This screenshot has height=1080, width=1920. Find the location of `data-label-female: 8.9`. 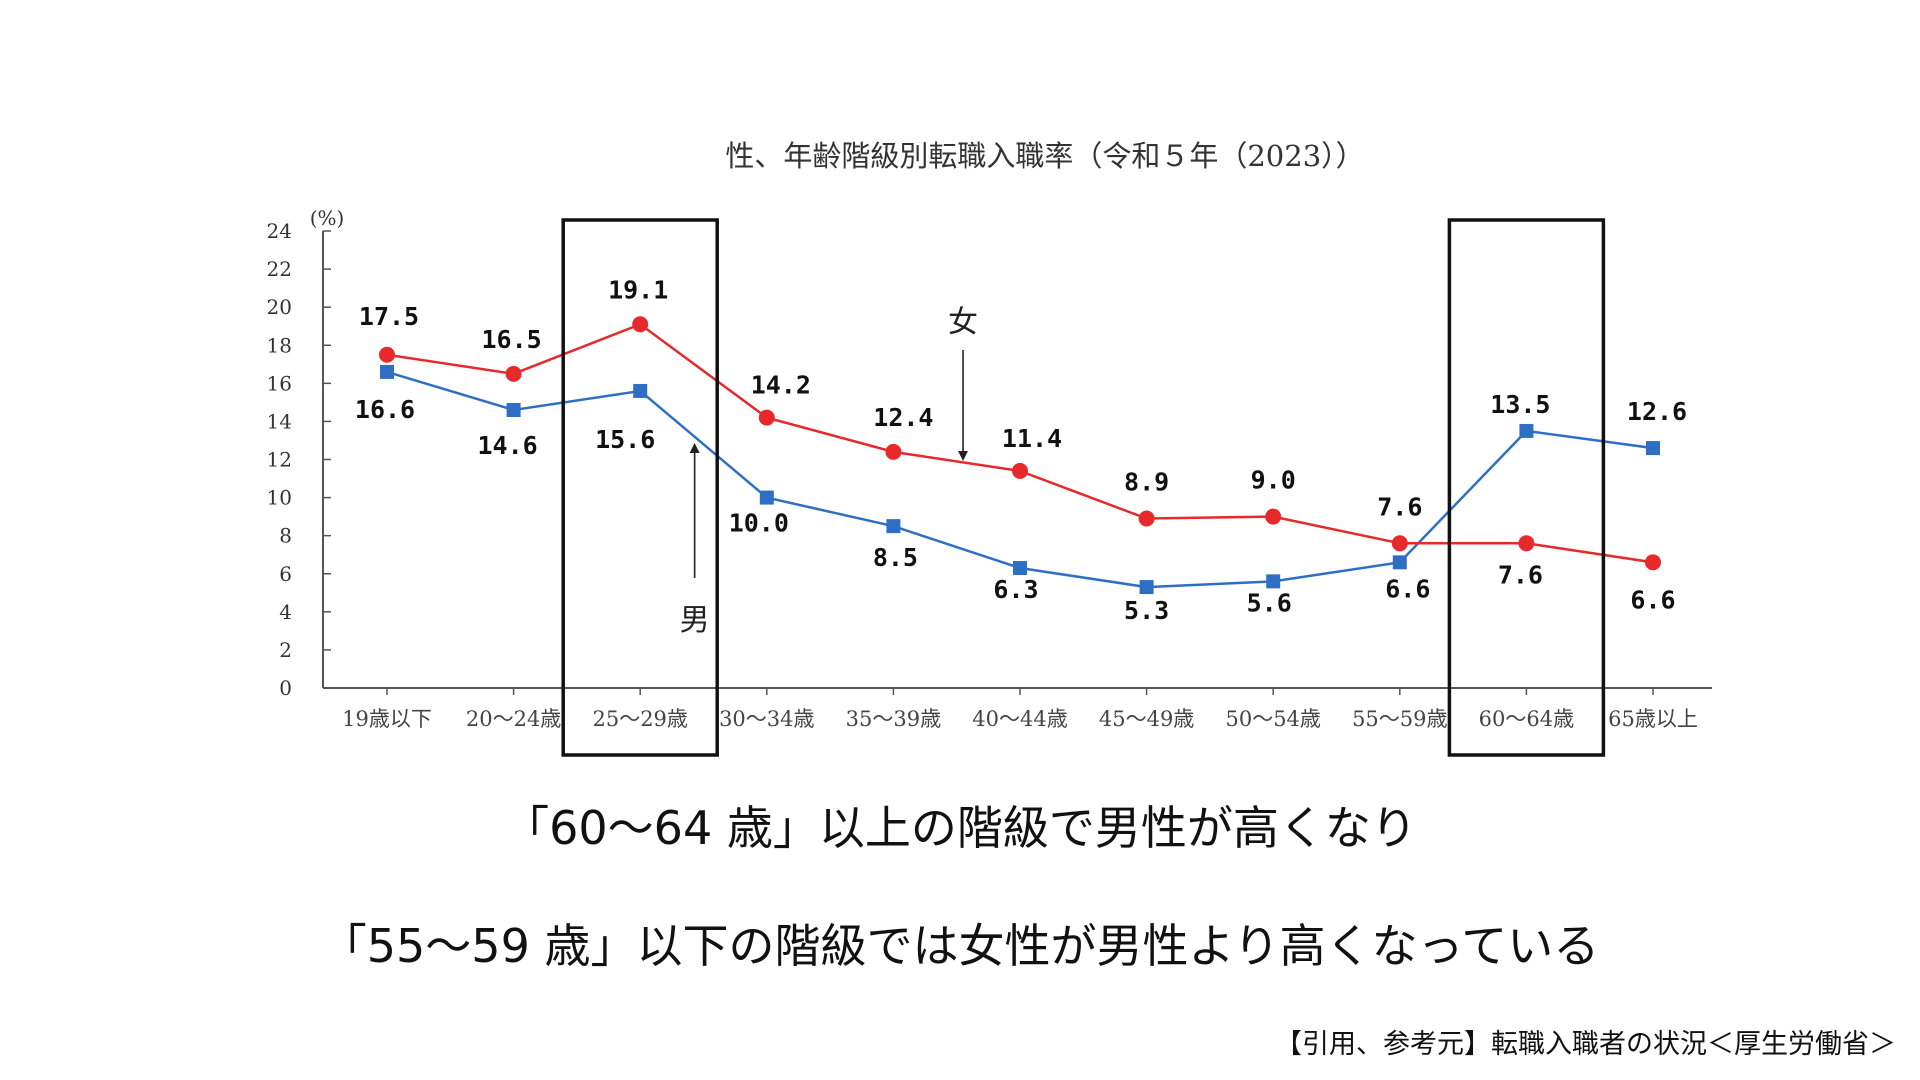

data-label-female: 8.9 is located at coordinates (1146, 482).